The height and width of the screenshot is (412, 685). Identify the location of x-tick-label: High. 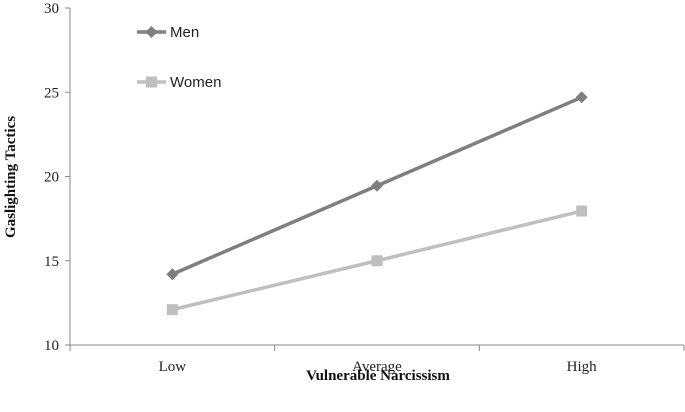
(582, 367).